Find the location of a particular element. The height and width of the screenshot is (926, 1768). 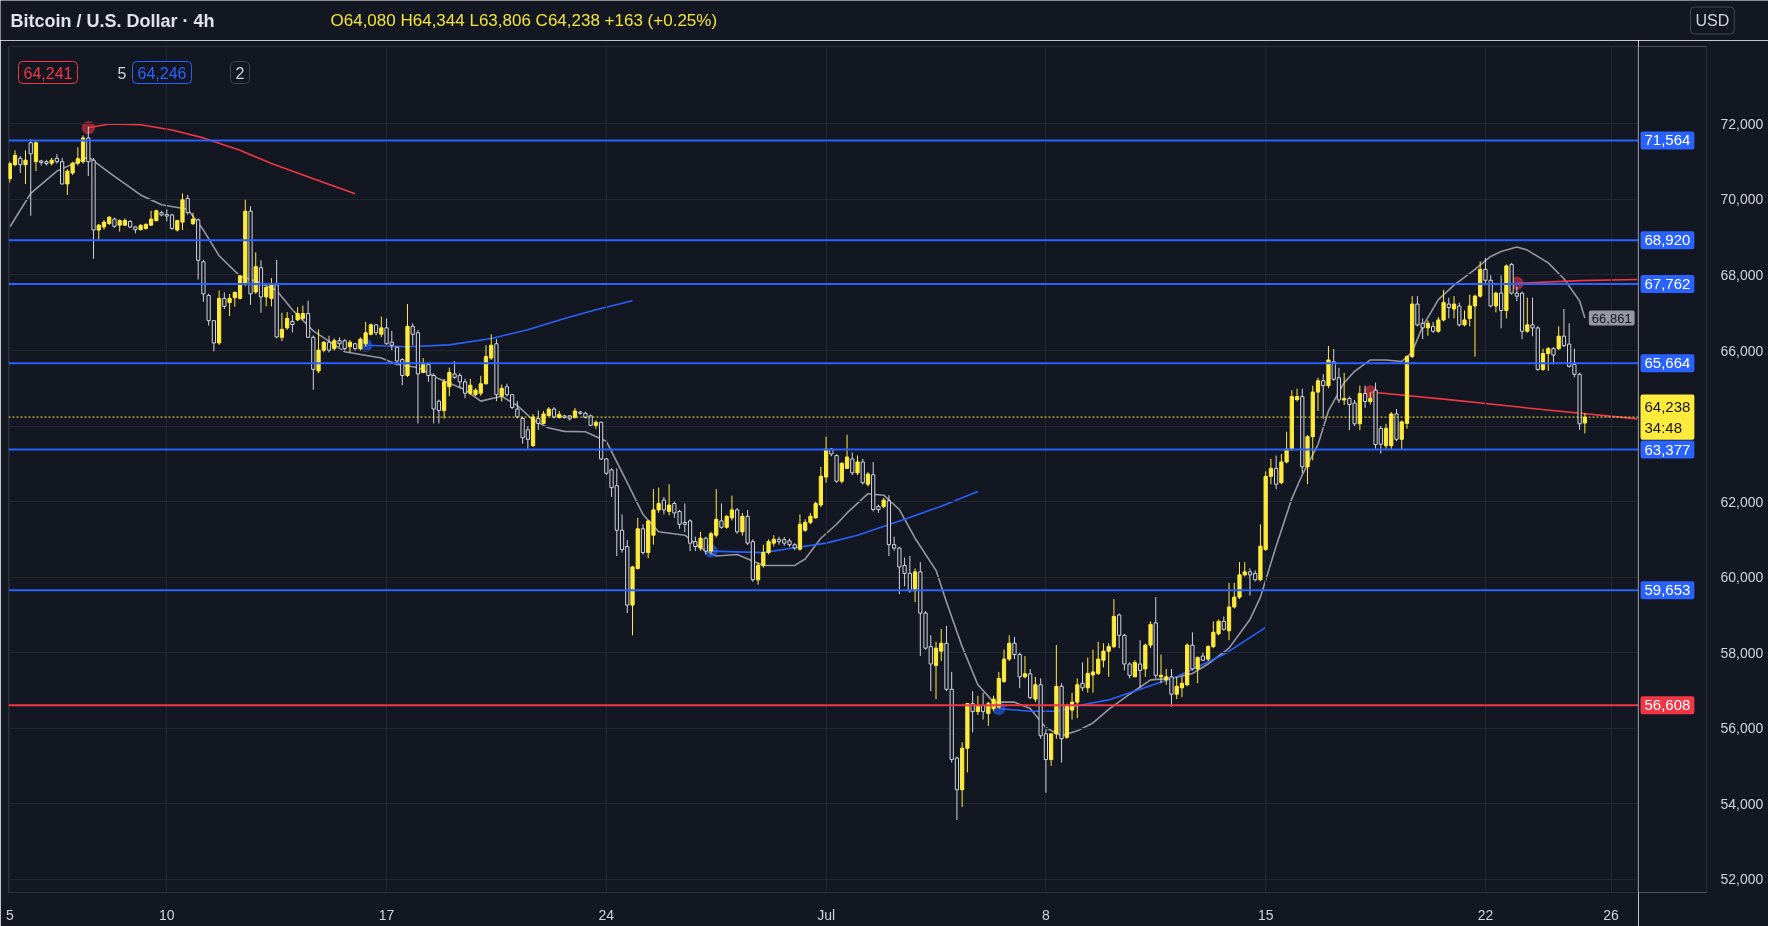

annotation: 64,246 is located at coordinates (162, 73).